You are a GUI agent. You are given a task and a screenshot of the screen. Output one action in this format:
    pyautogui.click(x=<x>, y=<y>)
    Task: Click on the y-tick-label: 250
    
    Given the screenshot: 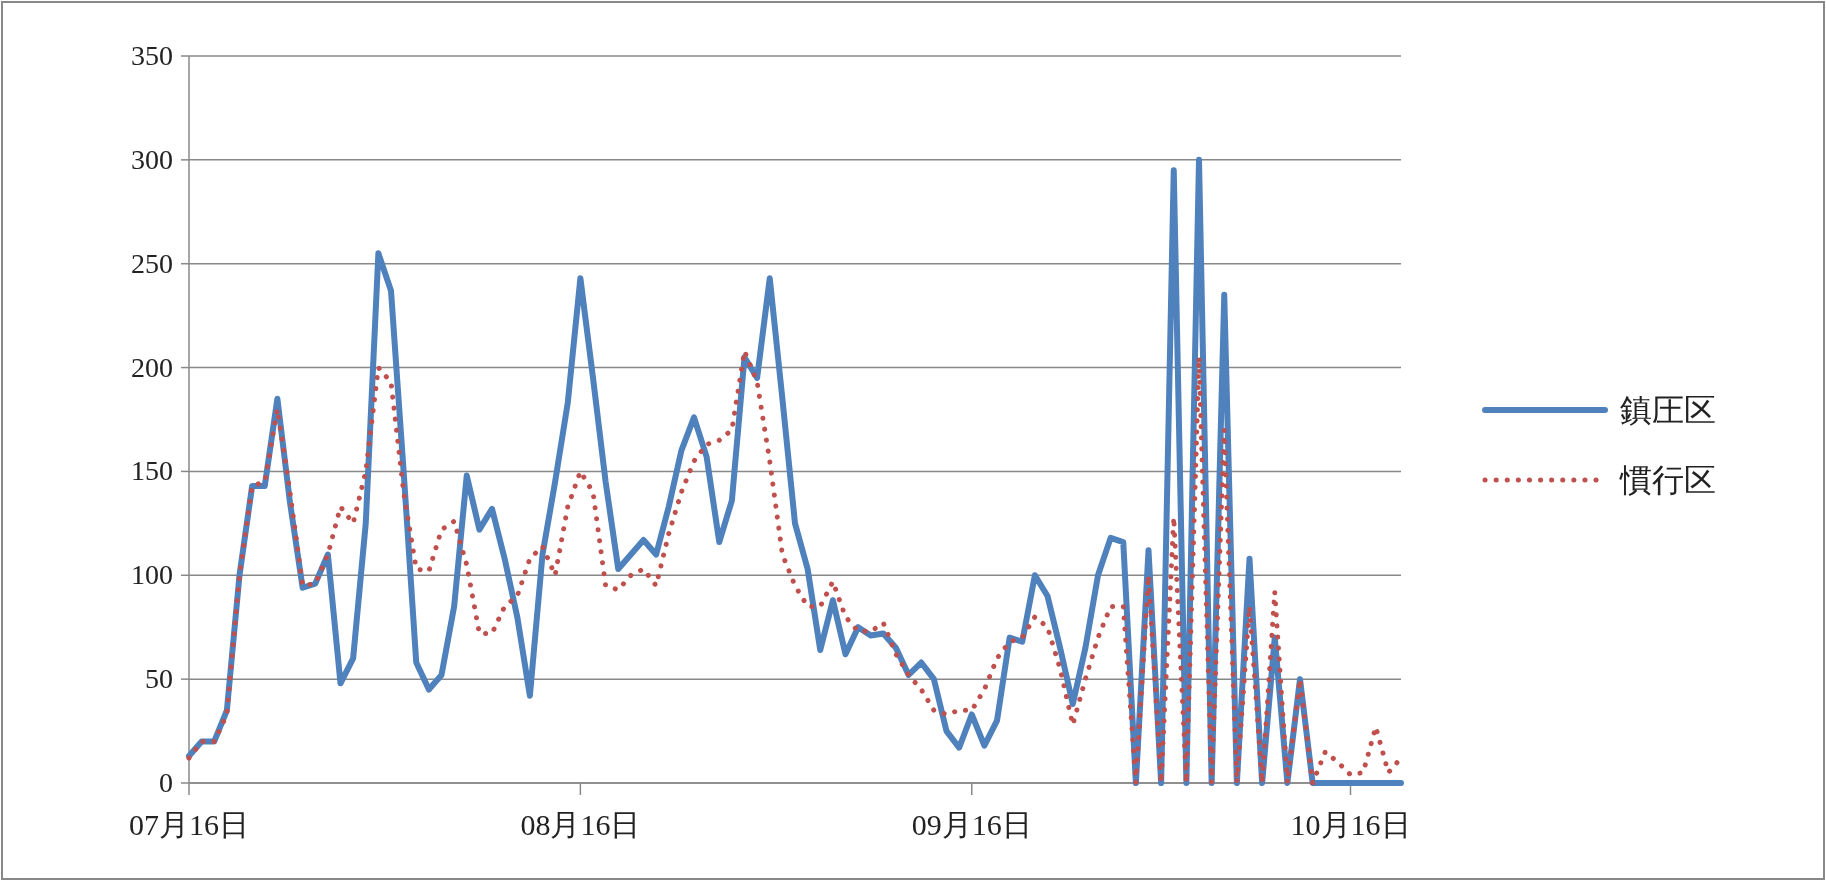 What is the action you would take?
    pyautogui.click(x=152, y=263)
    